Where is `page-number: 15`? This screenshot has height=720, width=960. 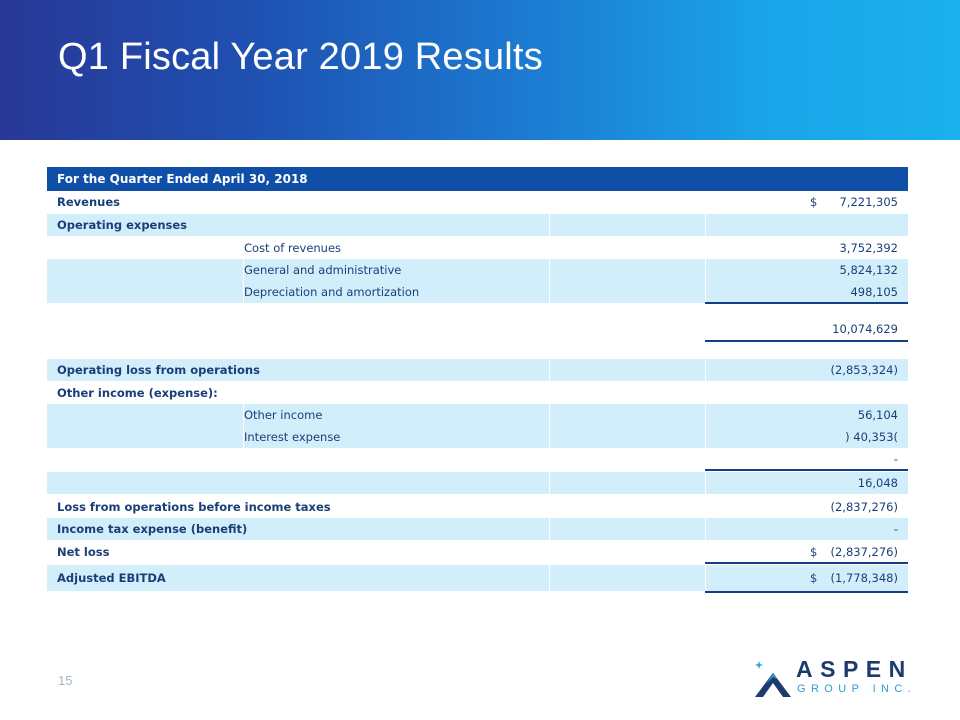 page-number: 15 is located at coordinates (65, 680).